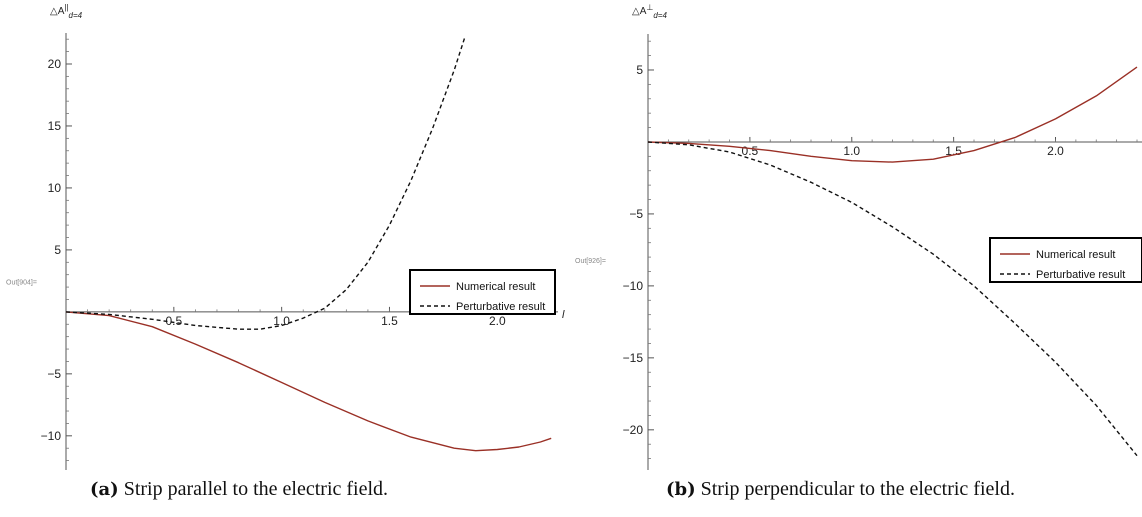 The width and height of the screenshot is (1142, 517). What do you see at coordinates (57, 250) in the screenshot?
I see `chart-a-y-tick-label: 5` at bounding box center [57, 250].